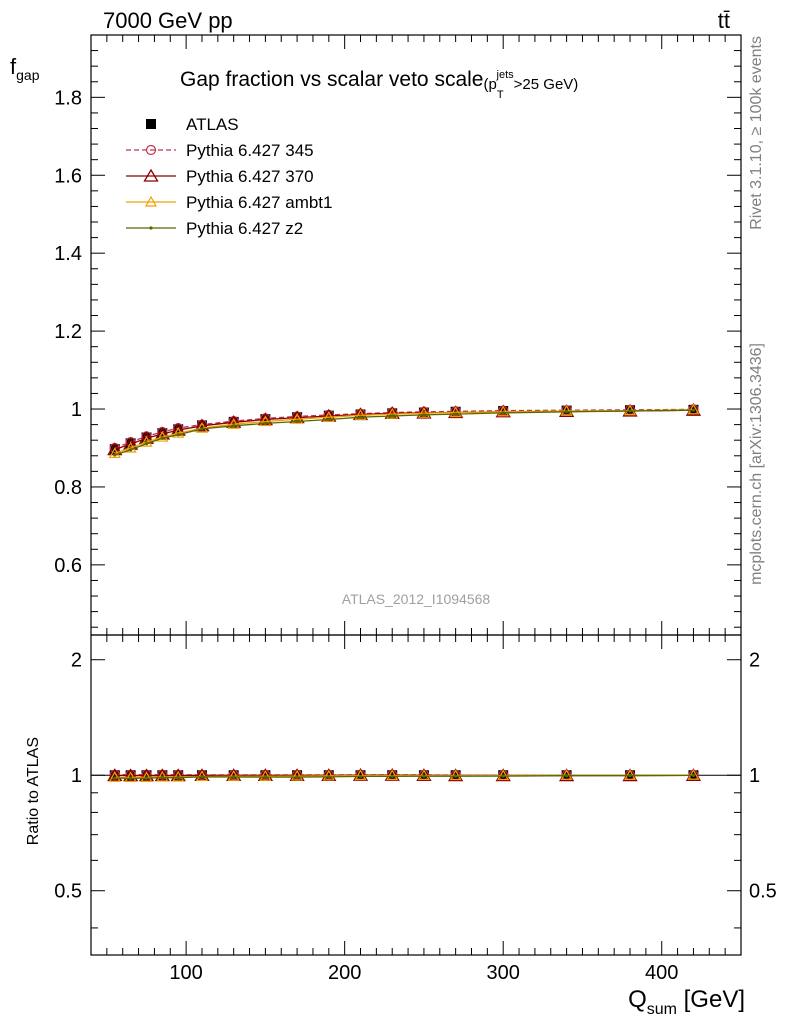 This screenshot has width=786, height=1024. I want to click on y-tick-label: 1.8, so click(68, 98).